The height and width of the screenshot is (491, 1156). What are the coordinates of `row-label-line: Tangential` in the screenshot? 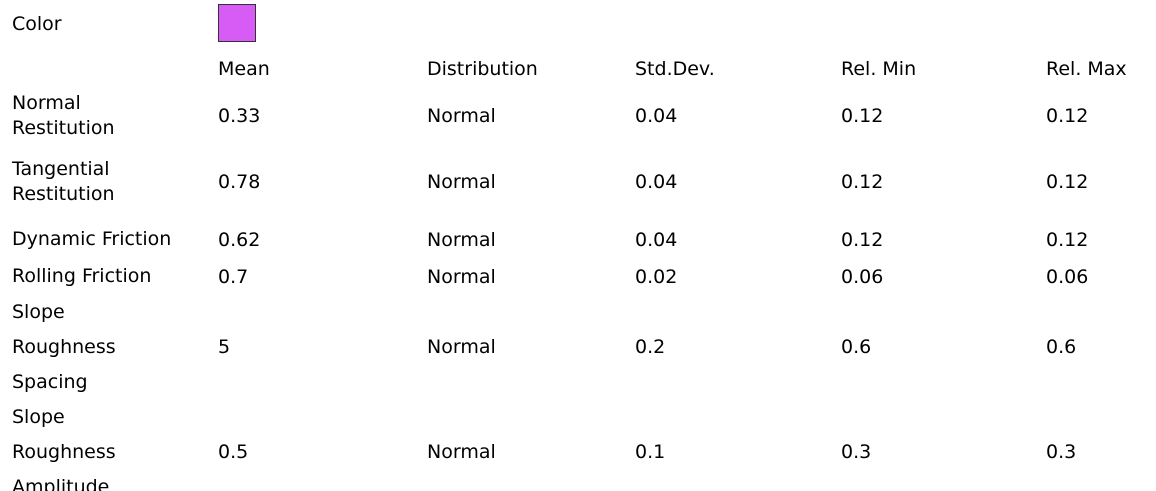 It's located at (61, 169).